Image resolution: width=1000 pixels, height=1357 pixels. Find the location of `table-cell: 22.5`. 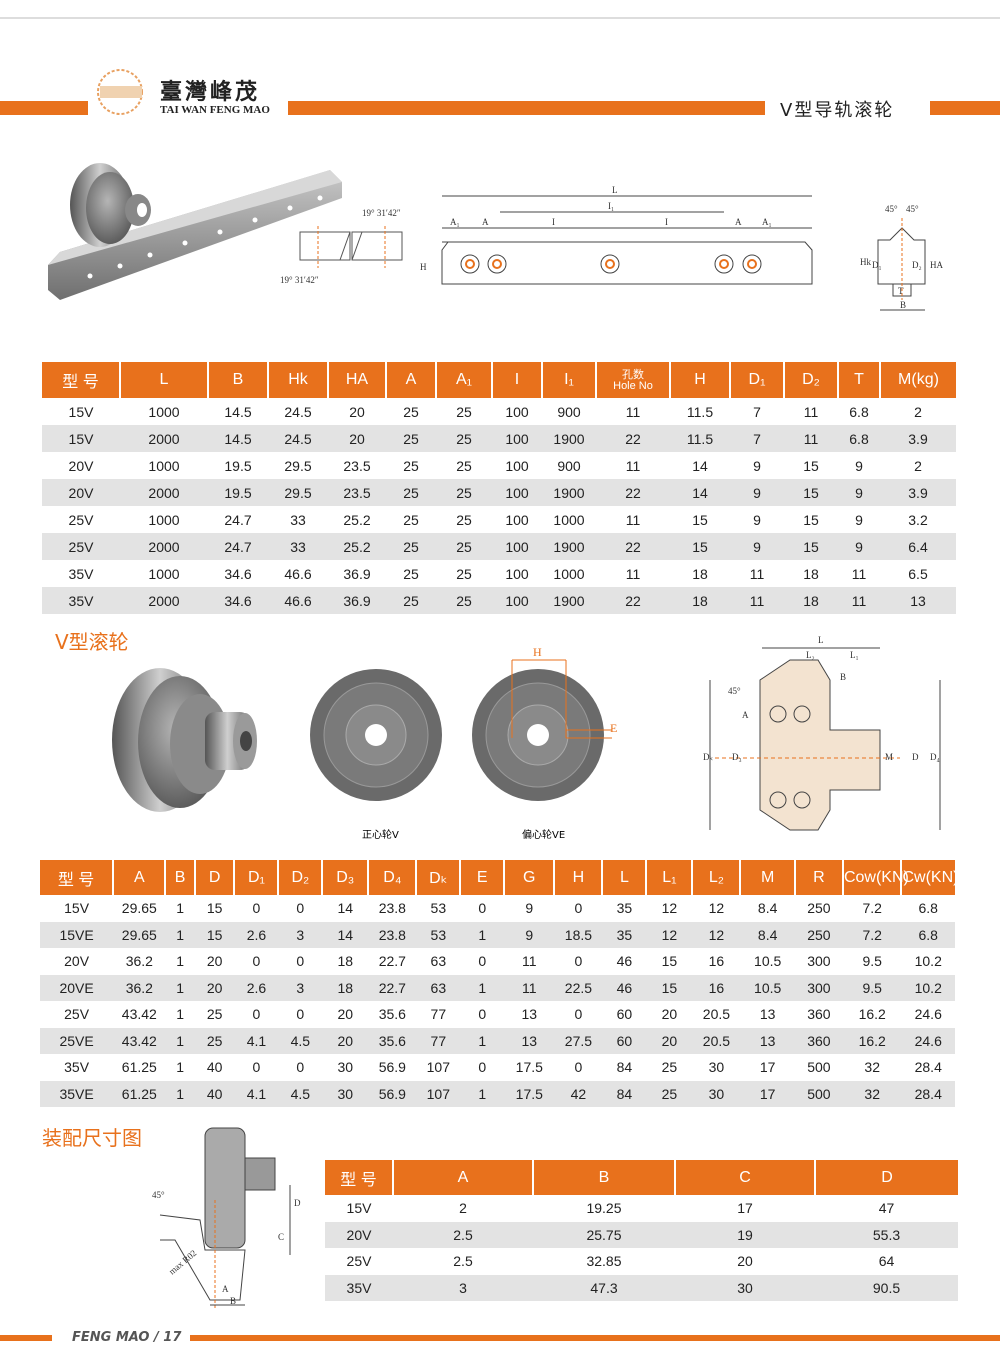

table-cell: 22.5 is located at coordinates (578, 987).